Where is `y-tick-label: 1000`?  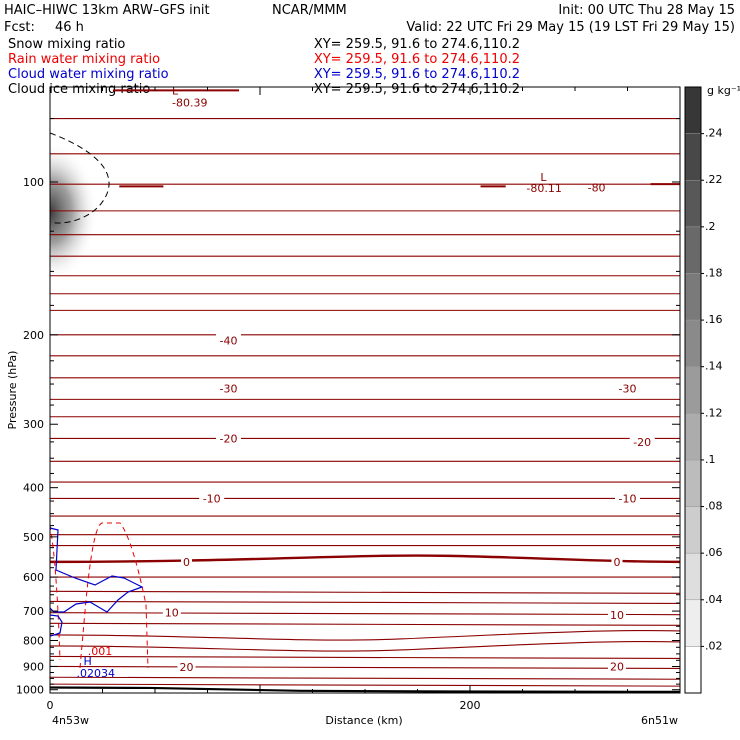 y-tick-label: 1000 is located at coordinates (30, 690).